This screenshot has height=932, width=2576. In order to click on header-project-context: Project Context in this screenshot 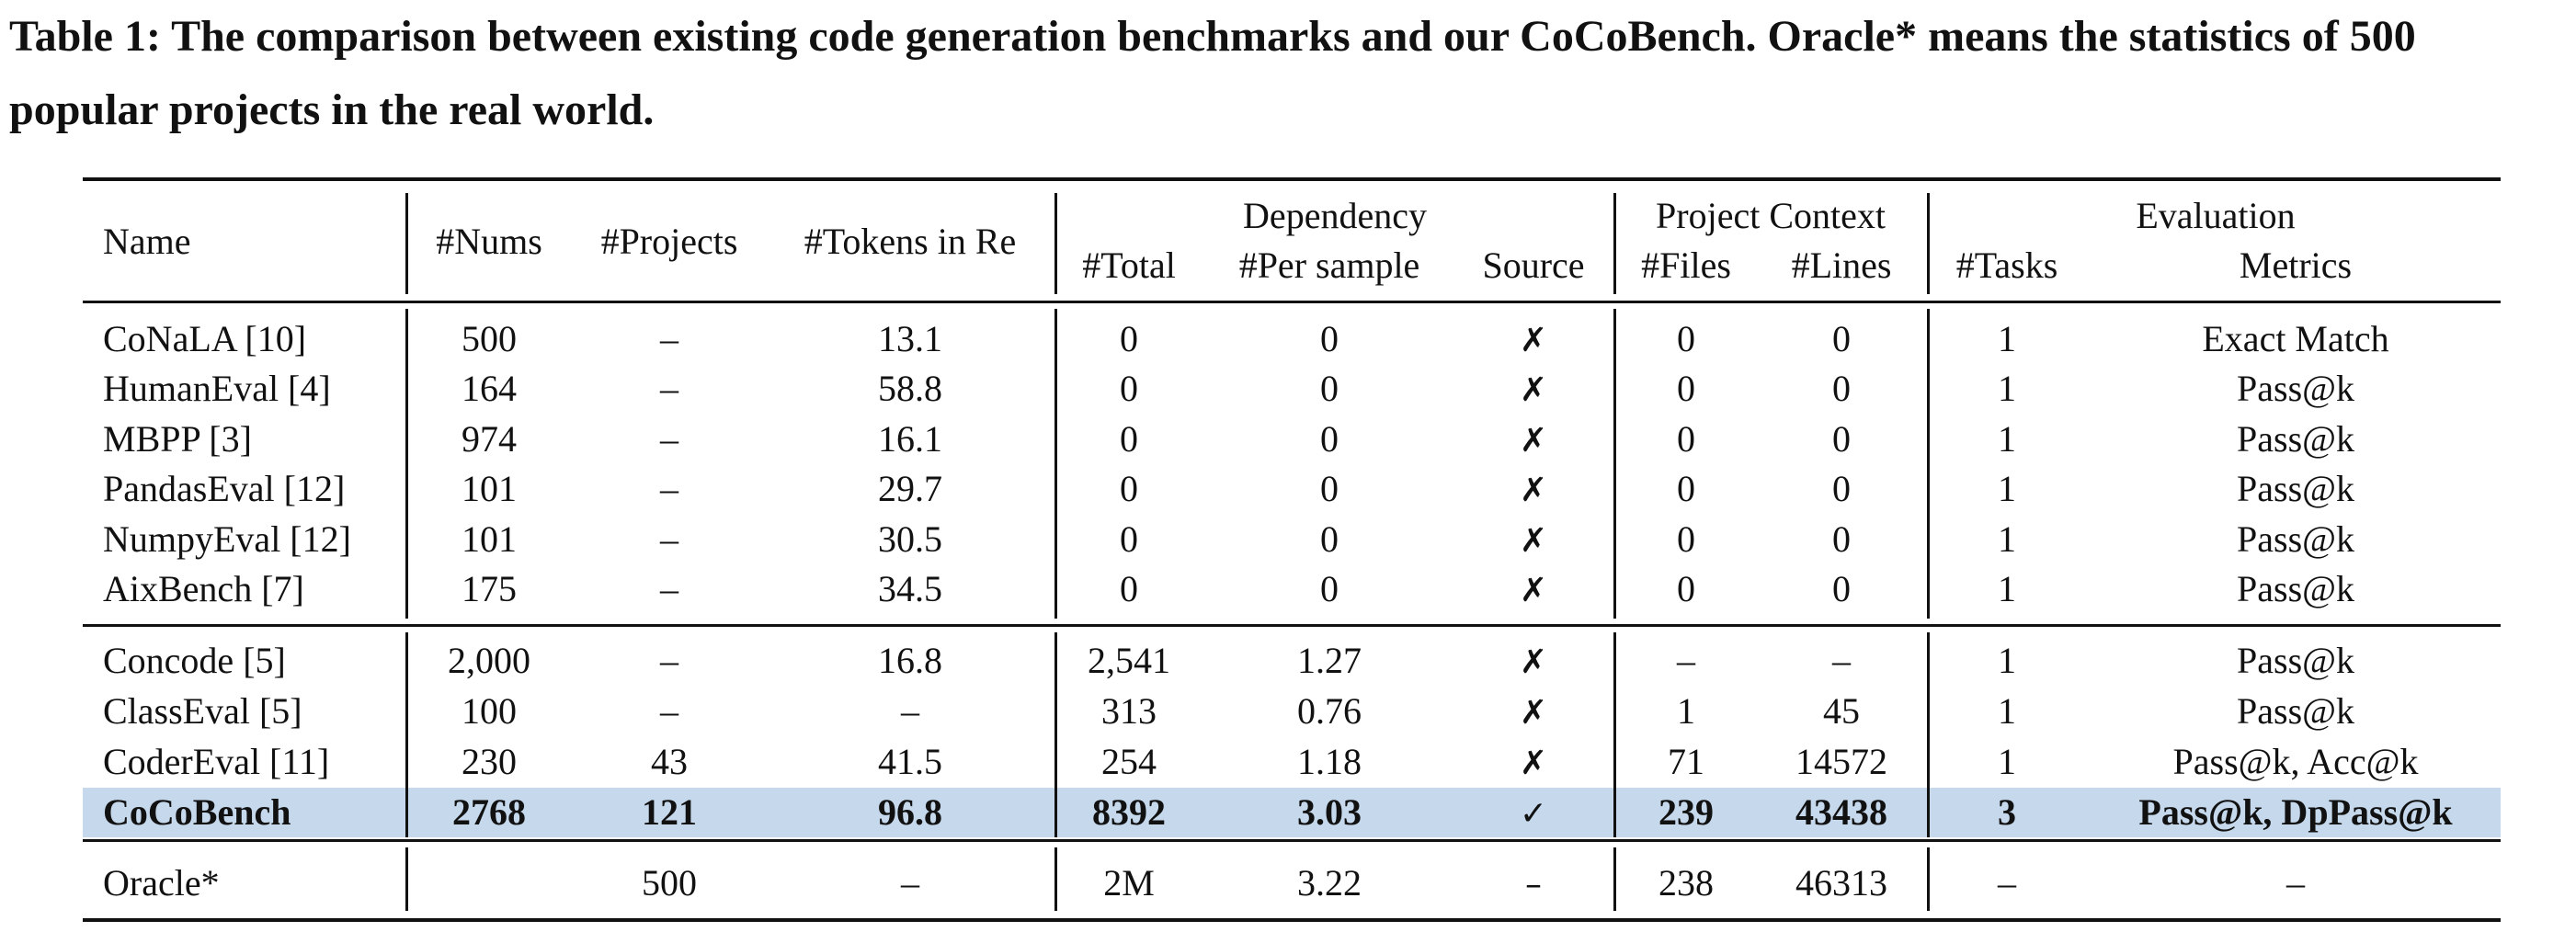, I will do `click(1771, 215)`.